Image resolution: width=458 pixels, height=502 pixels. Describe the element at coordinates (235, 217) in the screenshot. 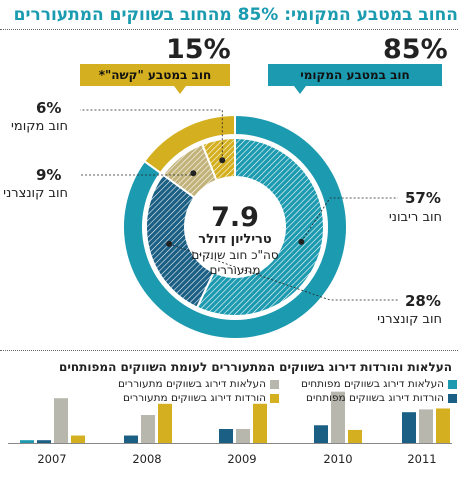

I see `total-value: 7.9` at that location.